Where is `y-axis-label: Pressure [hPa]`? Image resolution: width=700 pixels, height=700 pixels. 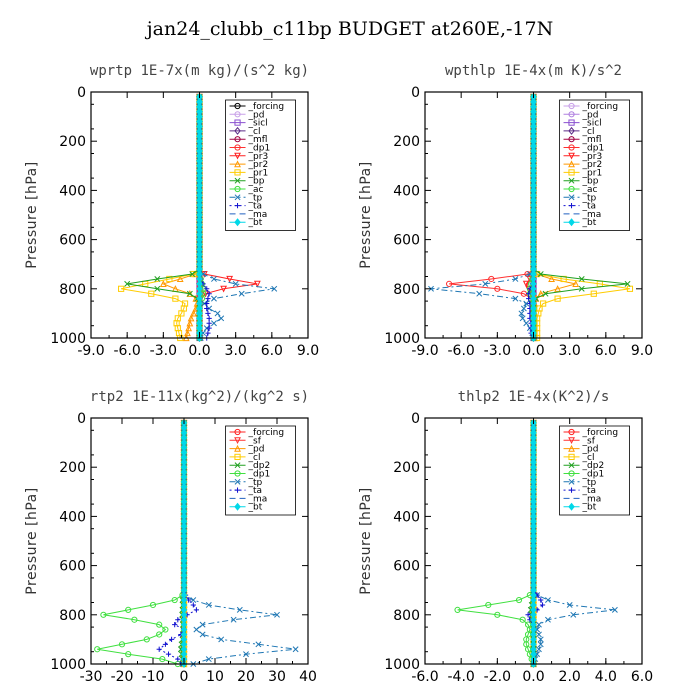 y-axis-label: Pressure [hPa] is located at coordinates (32, 540).